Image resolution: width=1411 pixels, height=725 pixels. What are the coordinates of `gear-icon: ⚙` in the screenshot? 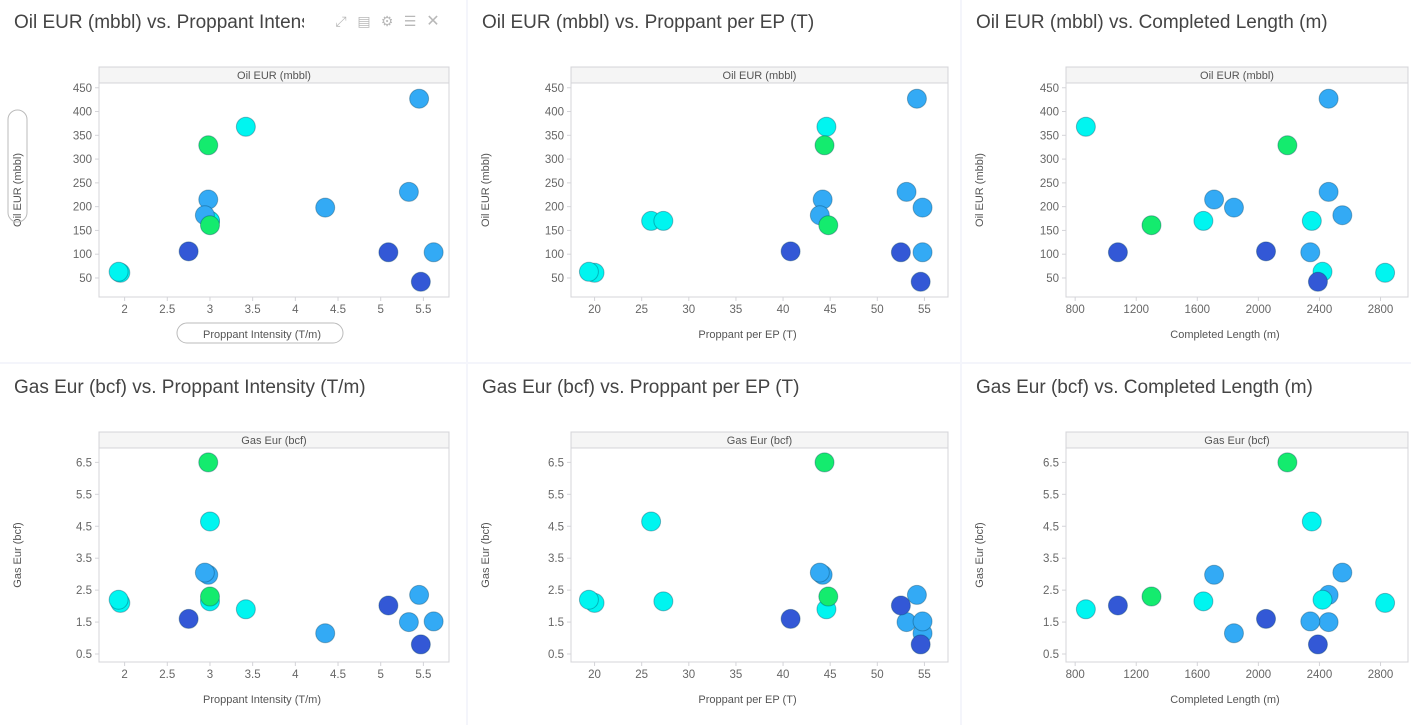 It's located at (387, 20).